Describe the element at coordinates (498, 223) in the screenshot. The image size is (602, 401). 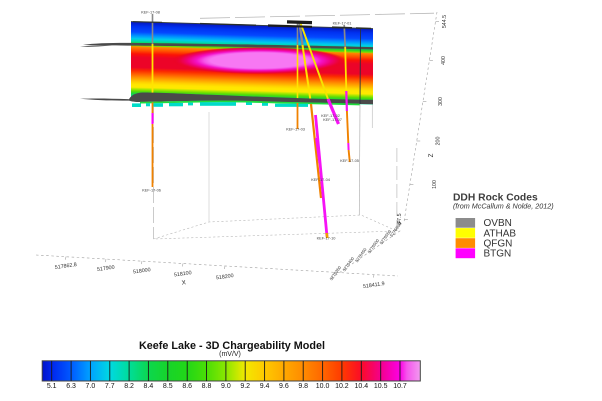
I see `svg-text: OVBN` at that location.